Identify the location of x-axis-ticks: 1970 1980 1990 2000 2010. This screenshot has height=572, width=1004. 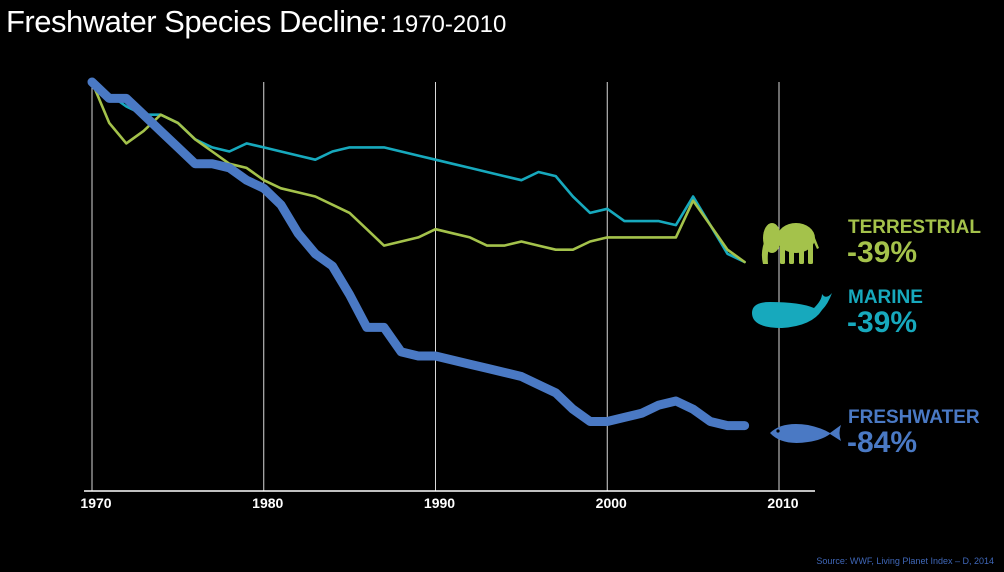
(439, 503).